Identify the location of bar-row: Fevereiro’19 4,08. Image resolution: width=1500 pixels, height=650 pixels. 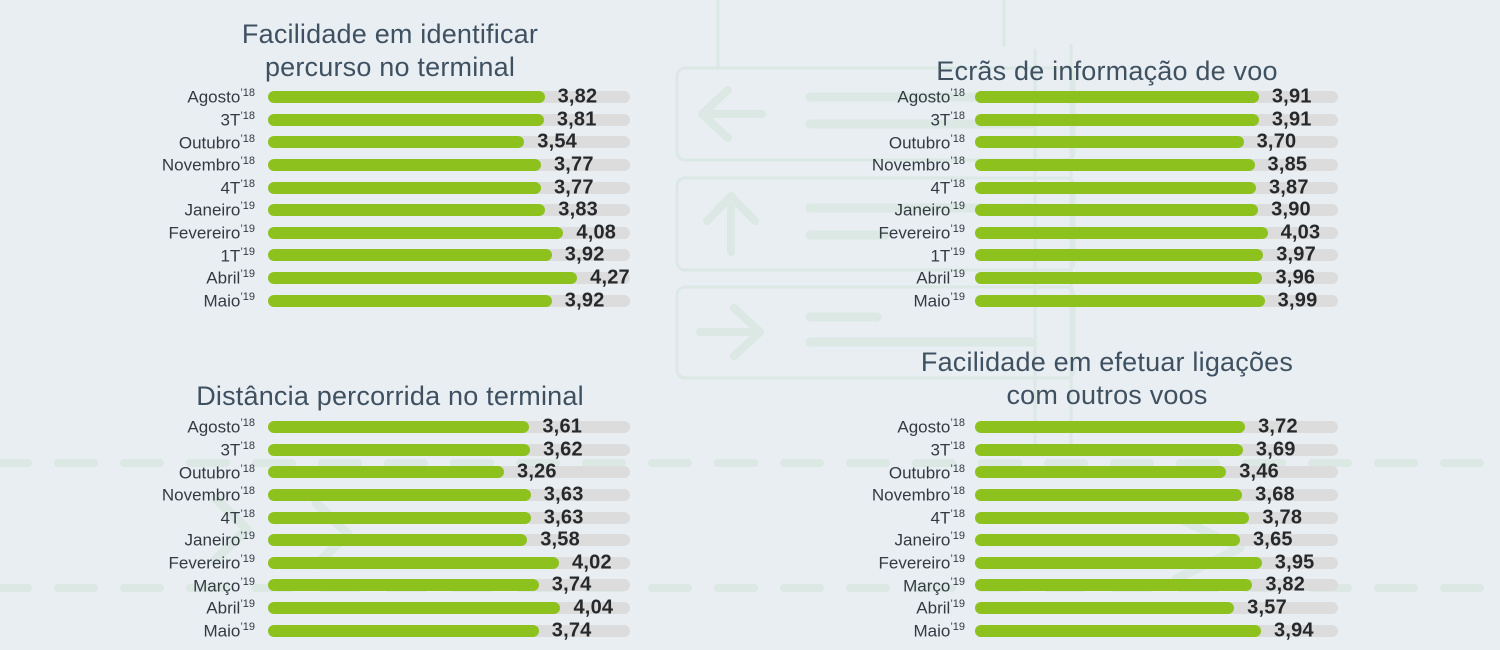
(335, 233).